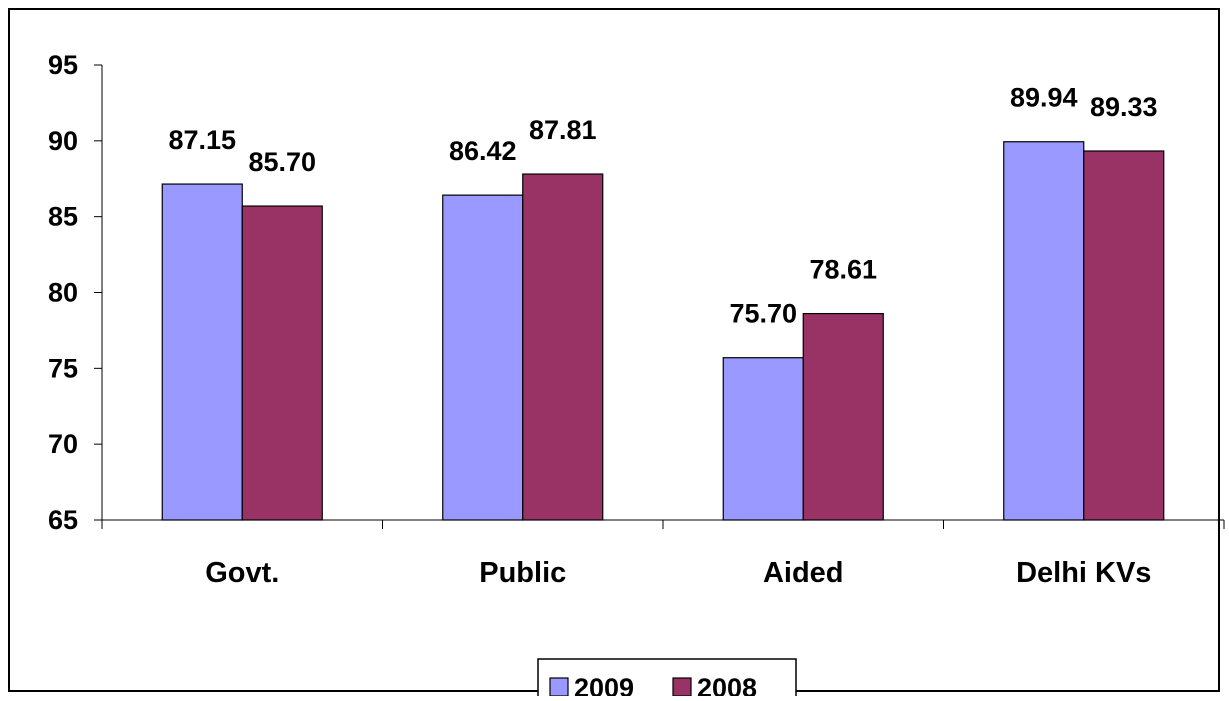 Image resolution: width=1229 pixels, height=701 pixels. Describe the element at coordinates (843, 270) in the screenshot. I see `data-label: 78.61` at that location.